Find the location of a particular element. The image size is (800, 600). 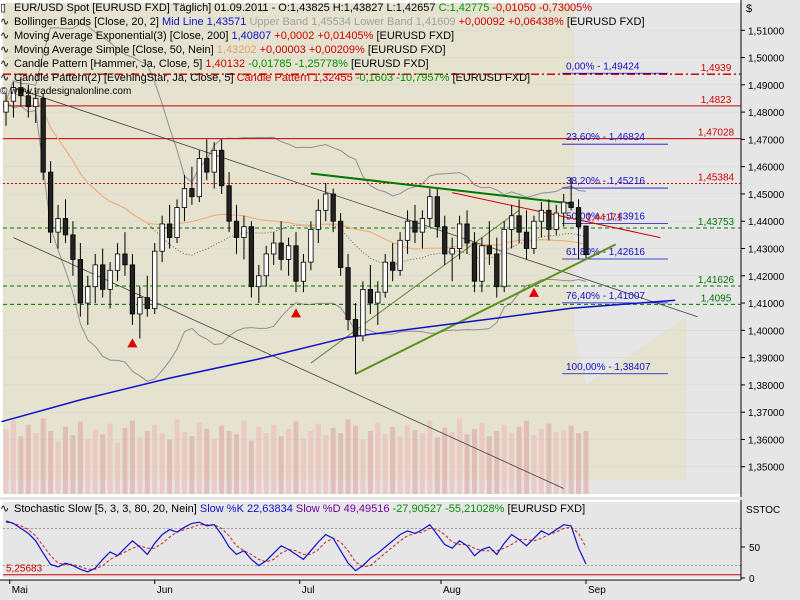

hammer-marker is located at coordinates (533, 292).